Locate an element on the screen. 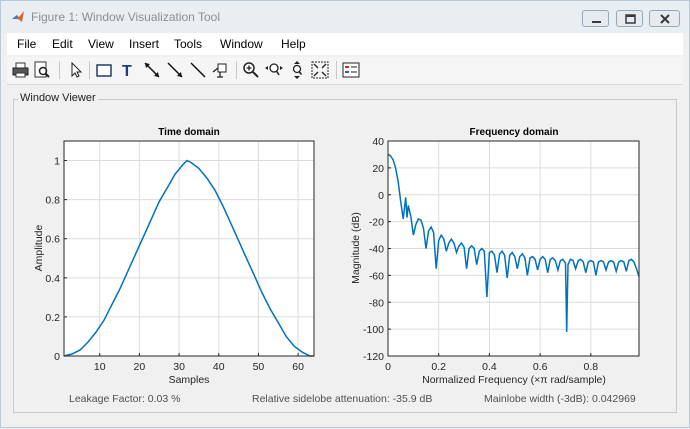 The height and width of the screenshot is (429, 690). time-domain-ytick-label: 0.6 is located at coordinates (52, 240).